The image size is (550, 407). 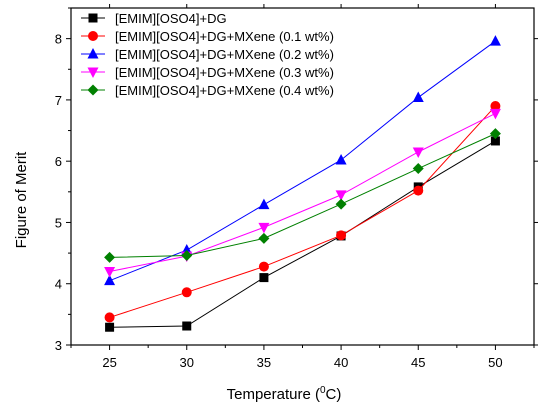 I want to click on x-axis-label-end: C), so click(x=334, y=394).